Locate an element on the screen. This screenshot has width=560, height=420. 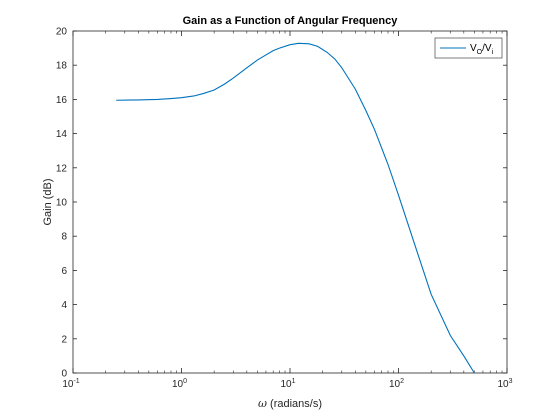
x-tick-exponent: 3 is located at coordinates (511, 381).